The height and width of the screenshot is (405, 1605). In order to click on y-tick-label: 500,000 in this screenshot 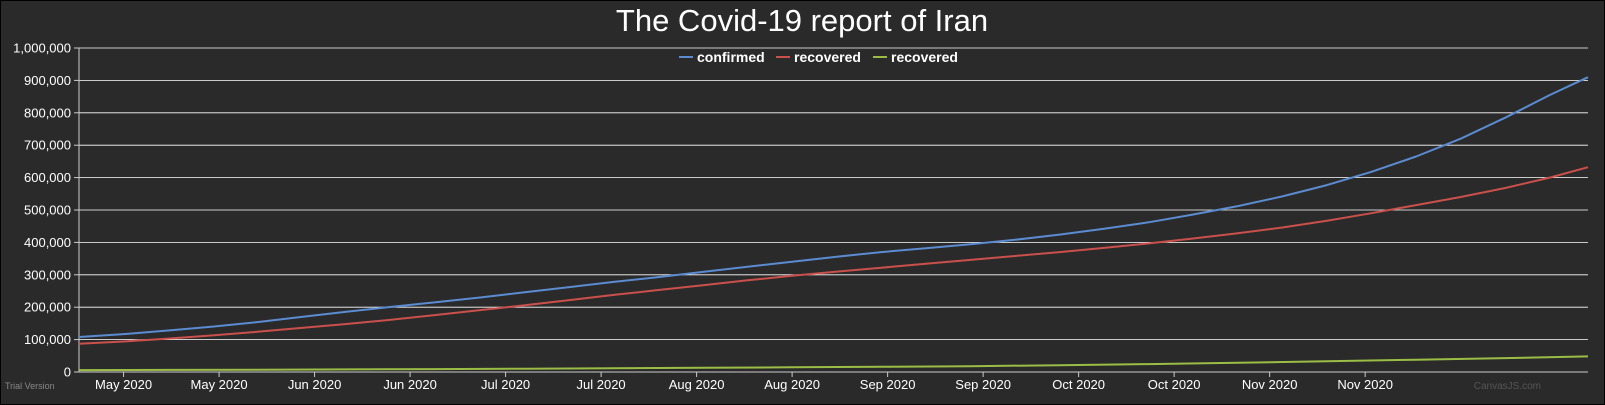, I will do `click(47, 210)`.